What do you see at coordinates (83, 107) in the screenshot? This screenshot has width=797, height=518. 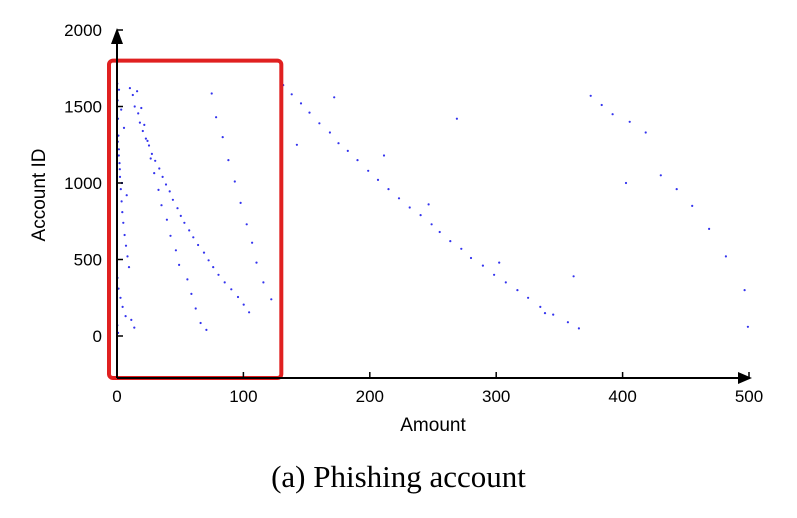 I see `y-tick-label: 1500` at bounding box center [83, 107].